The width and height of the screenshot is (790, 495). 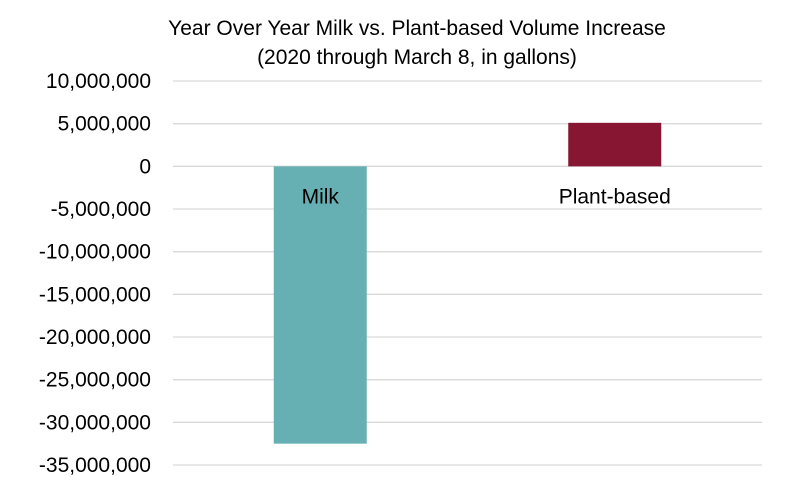 I want to click on category-label: Milk, so click(x=321, y=196).